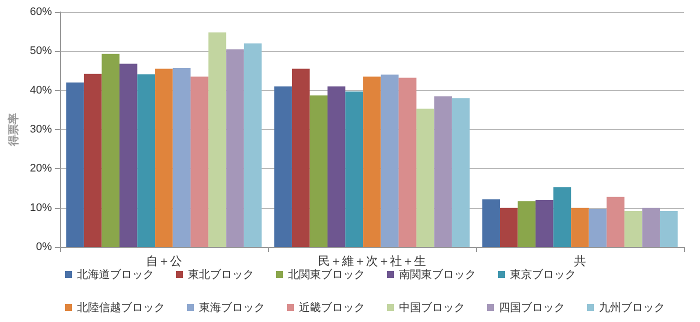 This screenshot has width=700, height=322. Describe the element at coordinates (41, 90) in the screenshot. I see `y-tick-label: 40%` at that location.